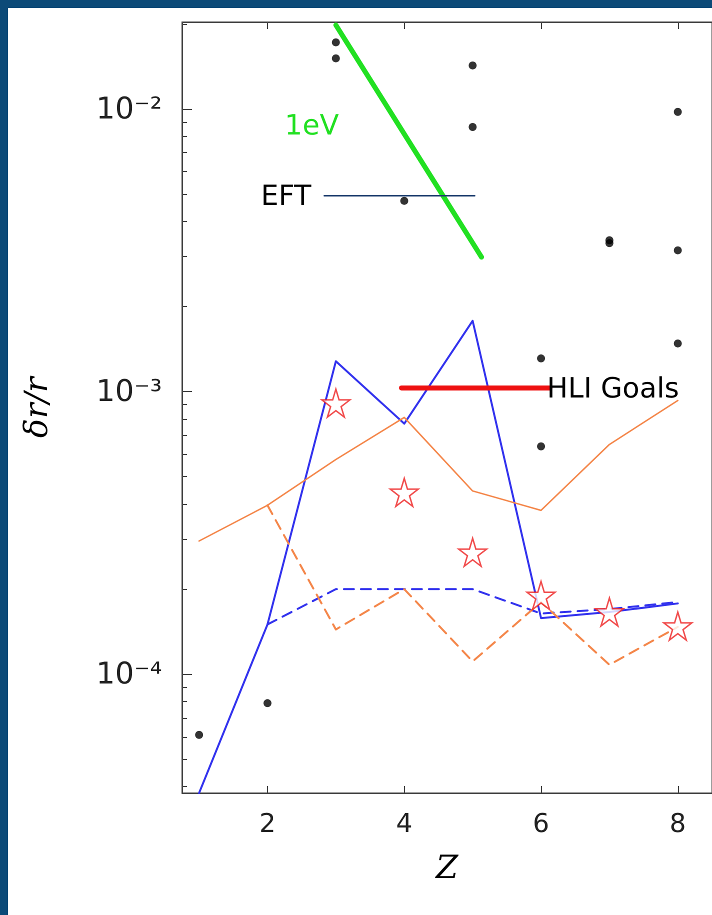 The image size is (712, 915). What do you see at coordinates (678, 824) in the screenshot?
I see `x-tick-label: 8` at bounding box center [678, 824].